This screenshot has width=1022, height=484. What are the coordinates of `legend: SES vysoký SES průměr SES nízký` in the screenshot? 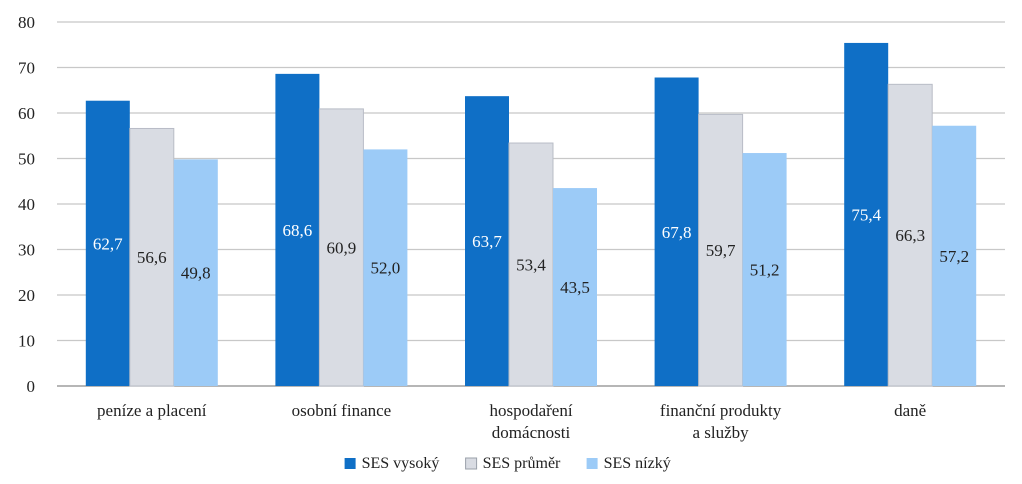 It's located at (507, 463).